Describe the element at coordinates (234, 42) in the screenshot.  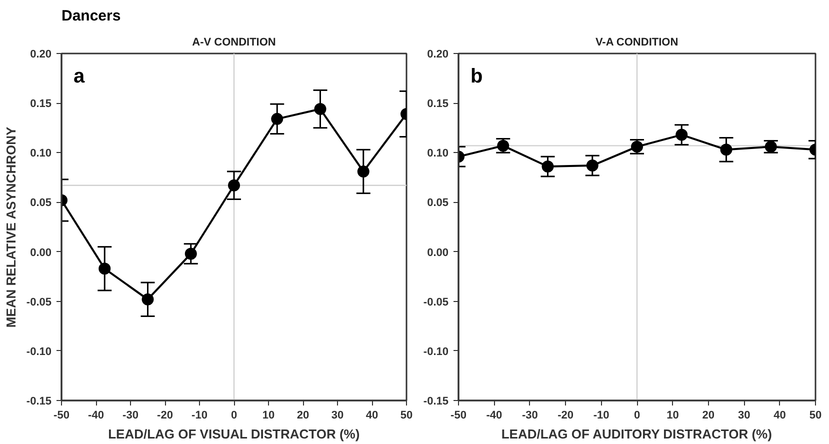
I see `chart-title: A-V CONDITION` at that location.